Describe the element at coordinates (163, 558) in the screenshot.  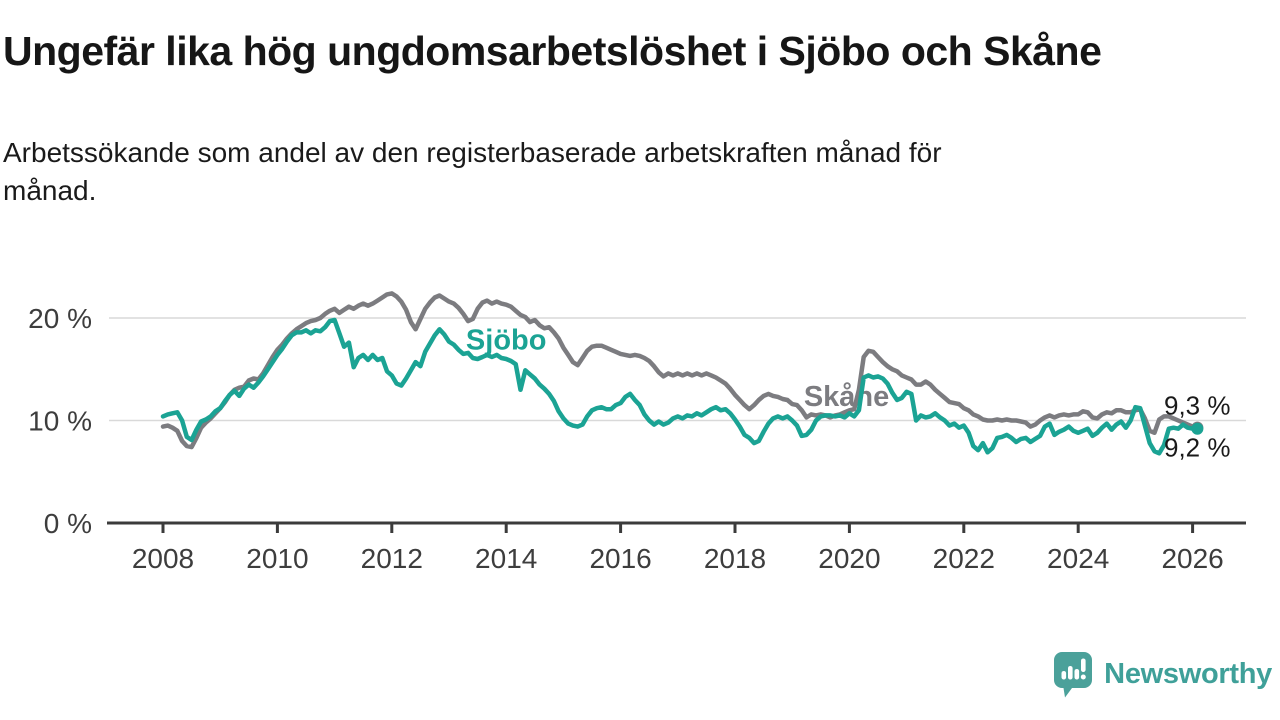
I see `x-tick-label: 2008` at that location.